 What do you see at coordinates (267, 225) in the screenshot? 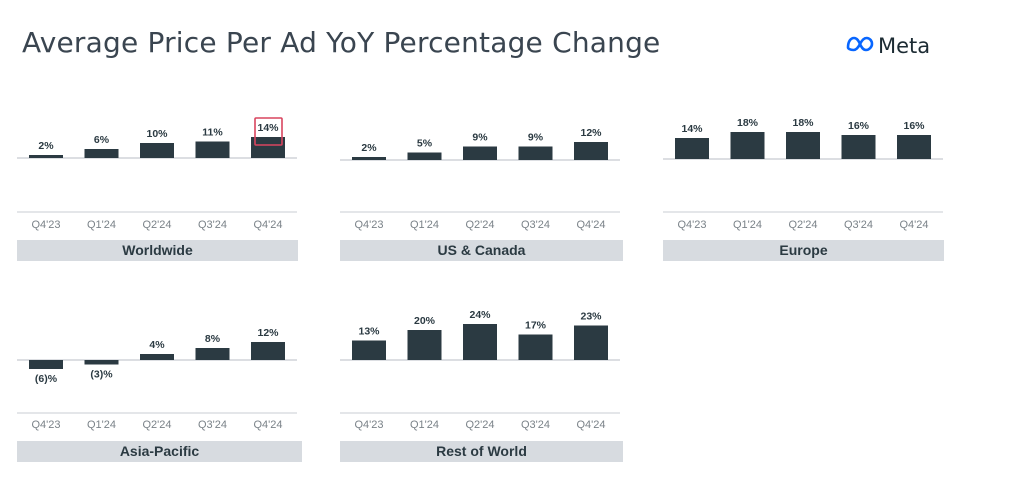
I see `worldwide-tick-label: Q4'24` at bounding box center [267, 225].